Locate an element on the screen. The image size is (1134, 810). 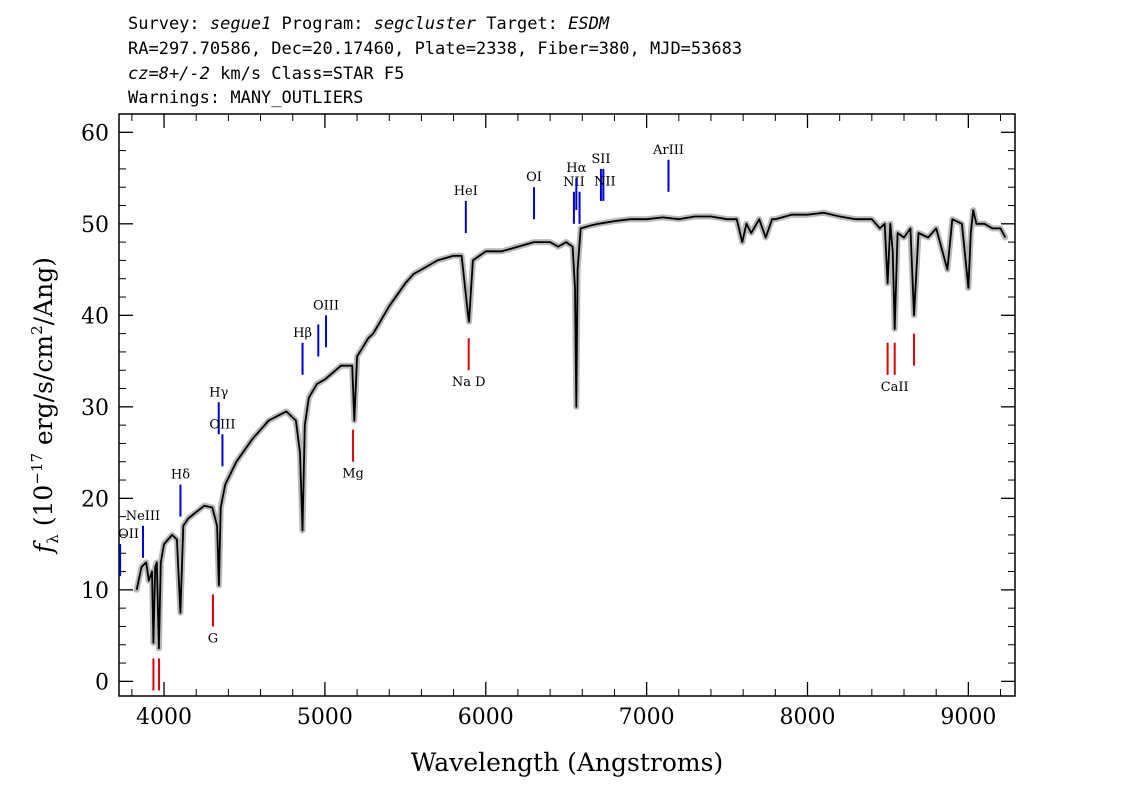
header-line-3: cz=8+/-2 km/s Class=STAR F5 is located at coordinates (266, 74).